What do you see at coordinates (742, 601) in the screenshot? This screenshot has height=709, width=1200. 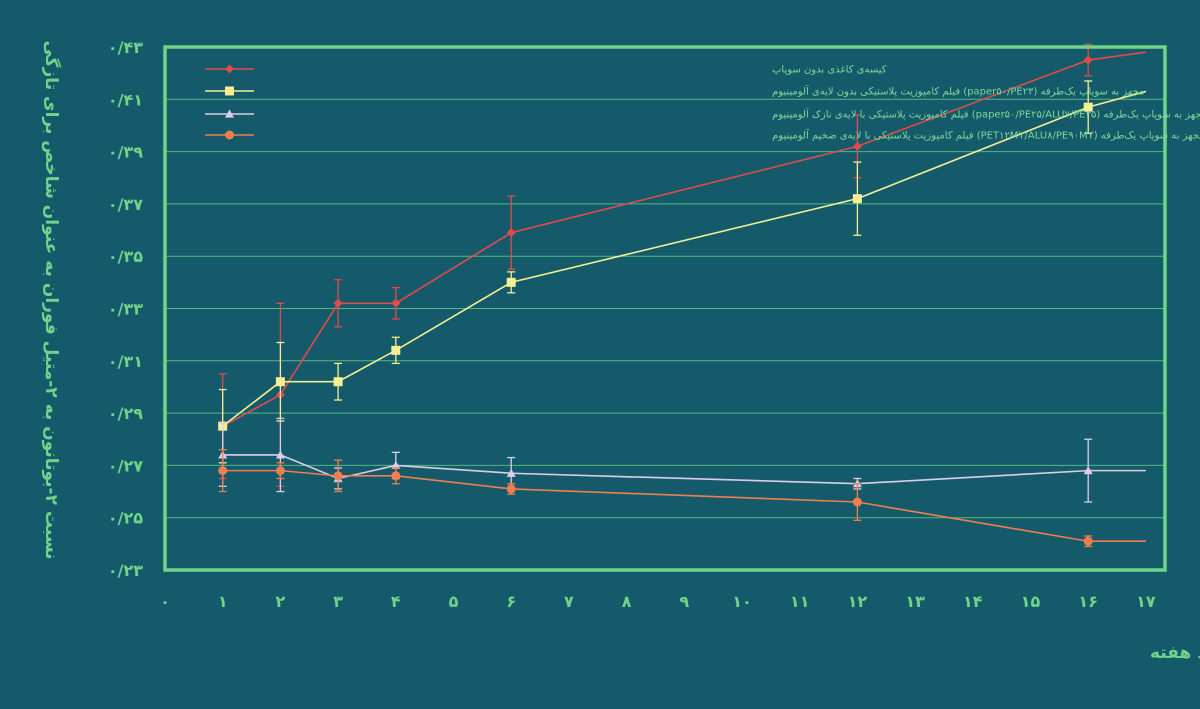 I see `x-tick-label: ۱۰` at bounding box center [742, 601].